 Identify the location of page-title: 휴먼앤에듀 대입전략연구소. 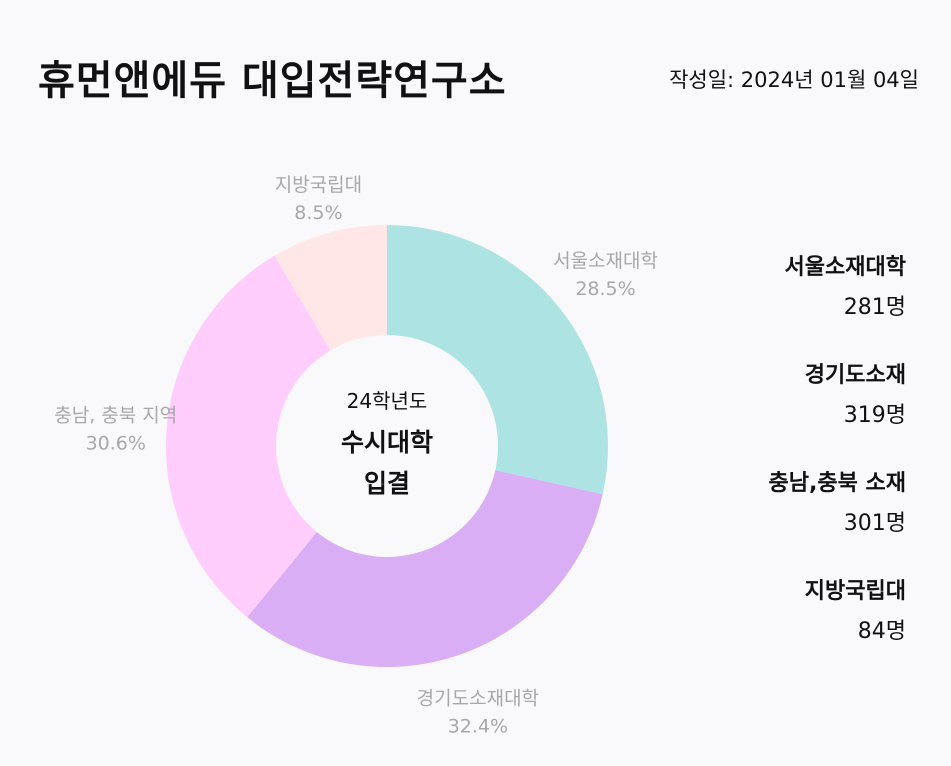
(272, 81).